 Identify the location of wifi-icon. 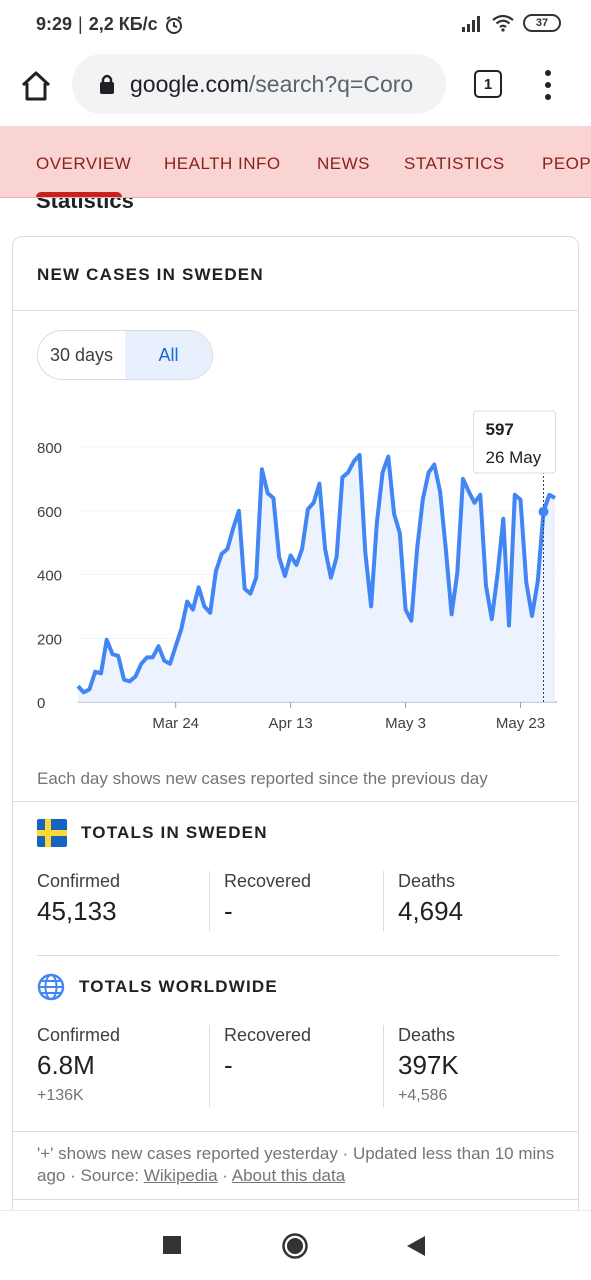
(503, 23).